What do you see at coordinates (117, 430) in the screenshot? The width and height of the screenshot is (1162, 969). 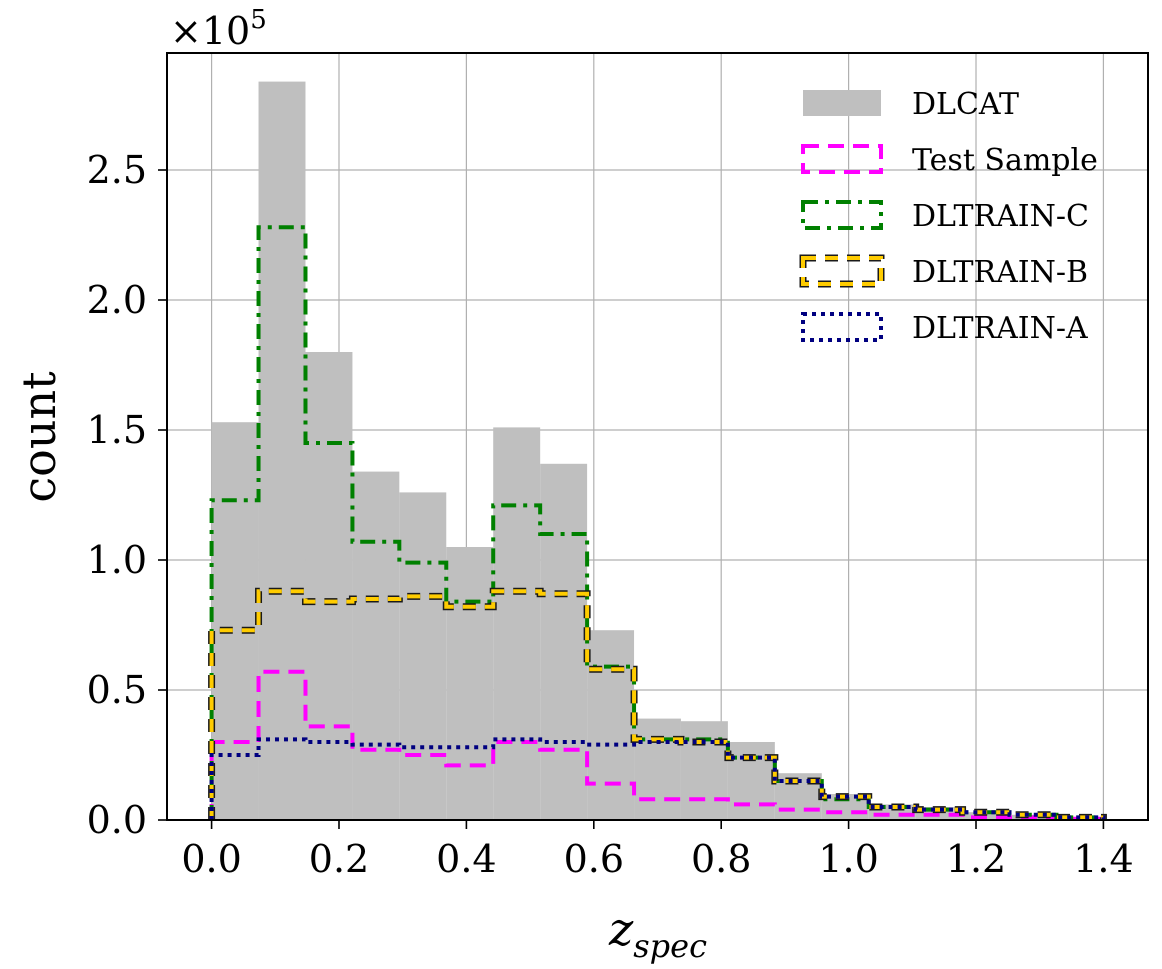 I see `y-tick-label: 1.5` at bounding box center [117, 430].